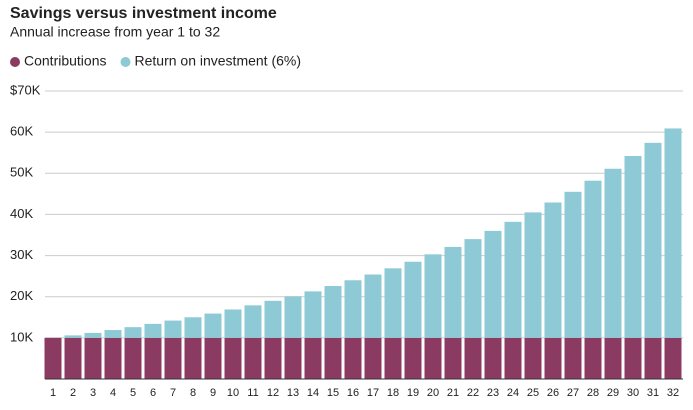 The width and height of the screenshot is (693, 410). Describe the element at coordinates (353, 393) in the screenshot. I see `x-tick-label: 16` at that location.